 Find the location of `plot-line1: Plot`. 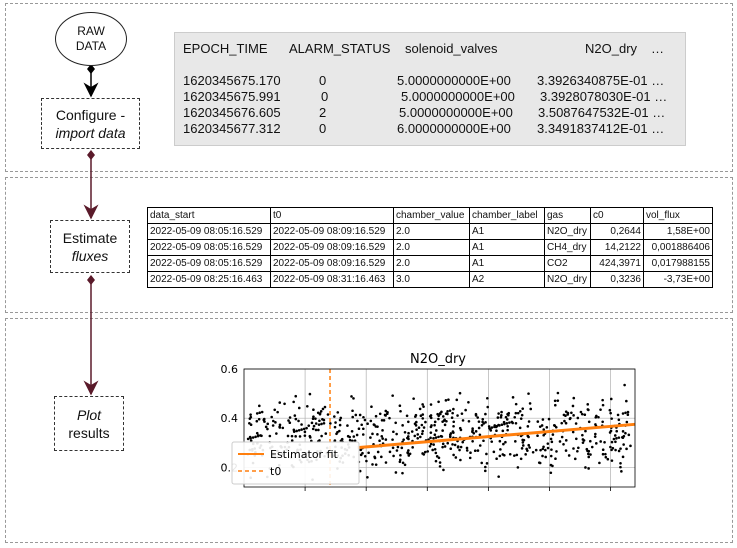

plot-line1: Plot is located at coordinates (89, 414).